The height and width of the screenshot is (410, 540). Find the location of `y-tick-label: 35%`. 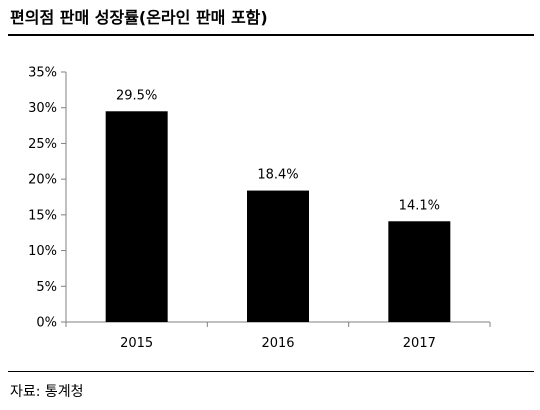

y-tick-label: 35% is located at coordinates (42, 73).